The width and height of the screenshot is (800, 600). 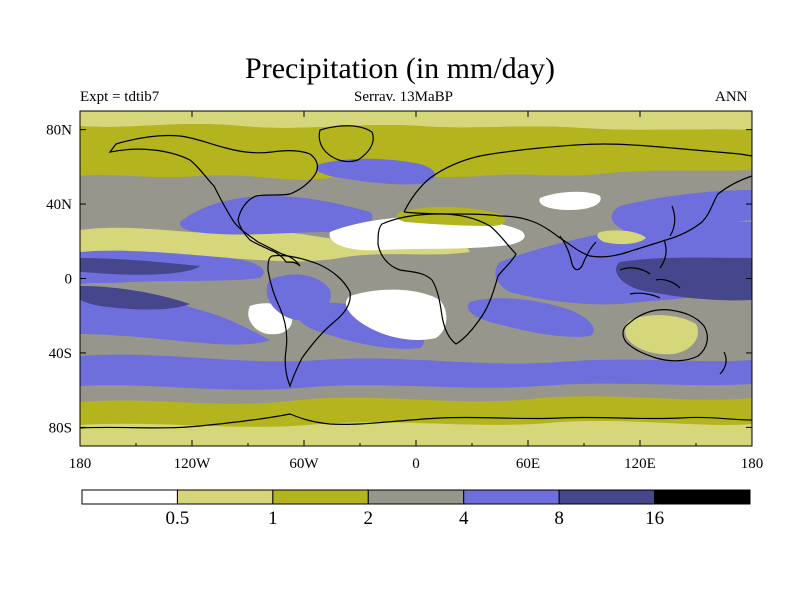 I want to click on colorbar-level-label: 1, so click(x=273, y=518).